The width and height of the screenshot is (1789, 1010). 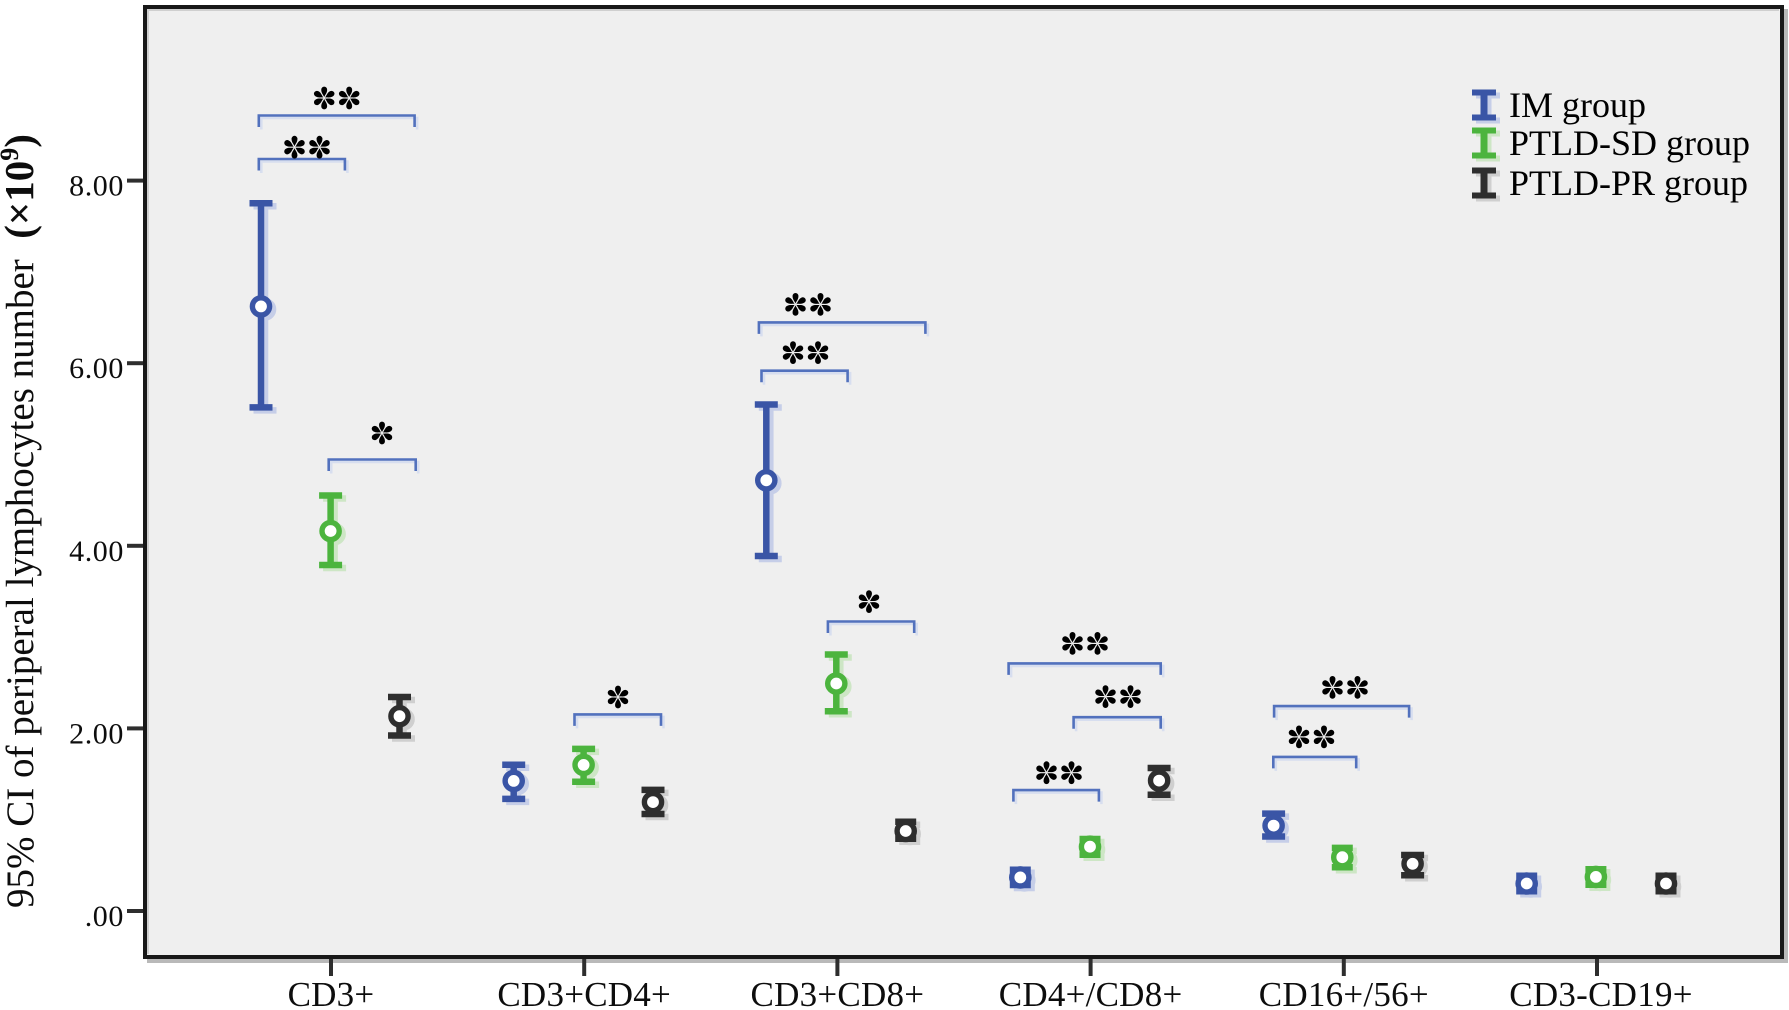 I want to click on svg-text: PTLD-SD group, so click(x=1629, y=143).